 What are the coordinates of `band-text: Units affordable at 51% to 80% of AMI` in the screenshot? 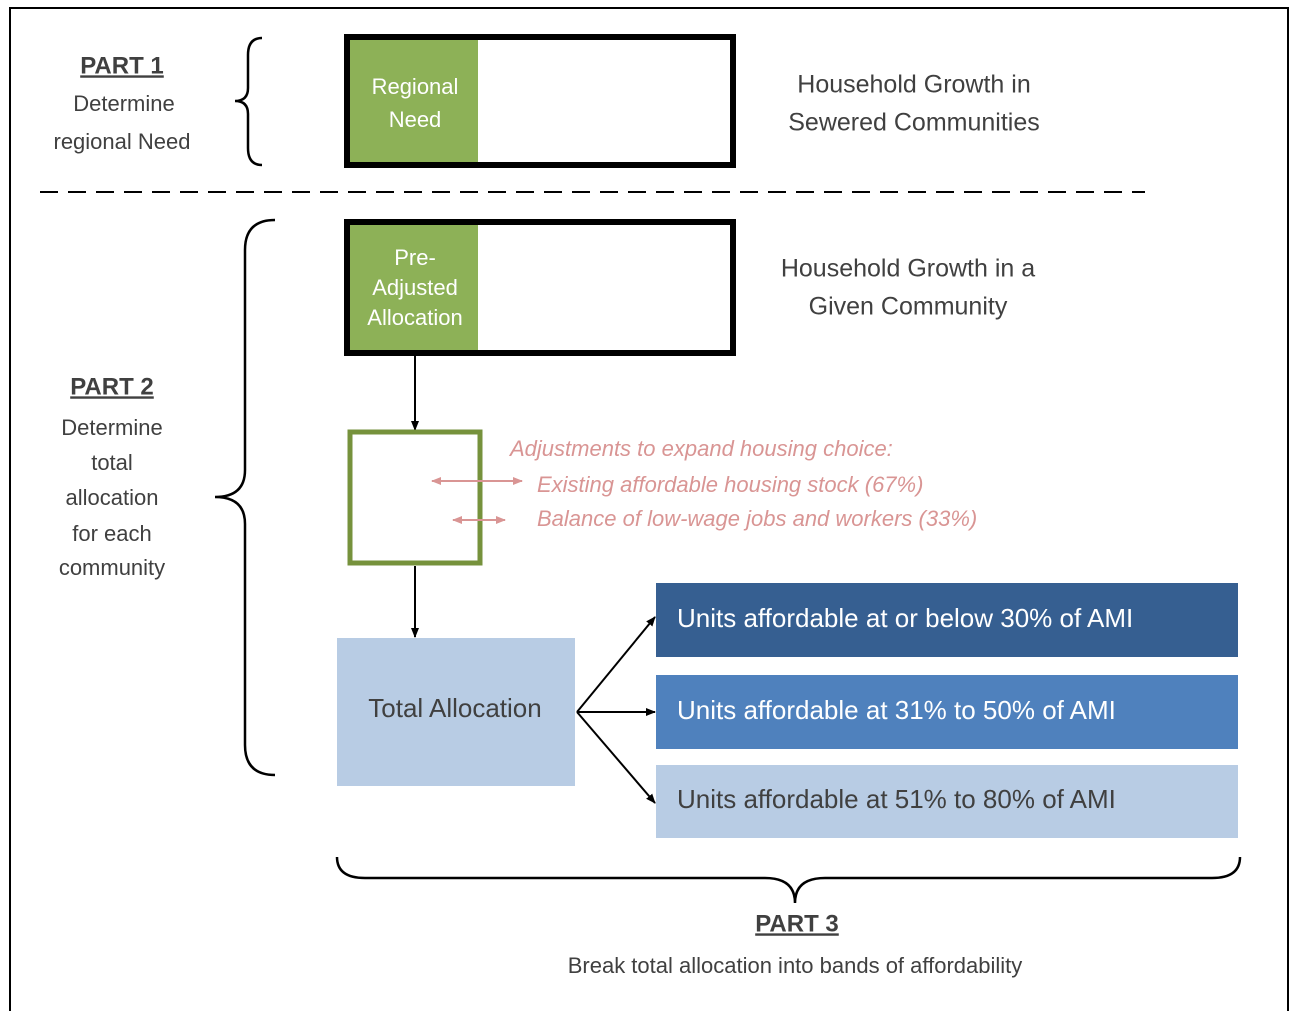 It's located at (896, 799).